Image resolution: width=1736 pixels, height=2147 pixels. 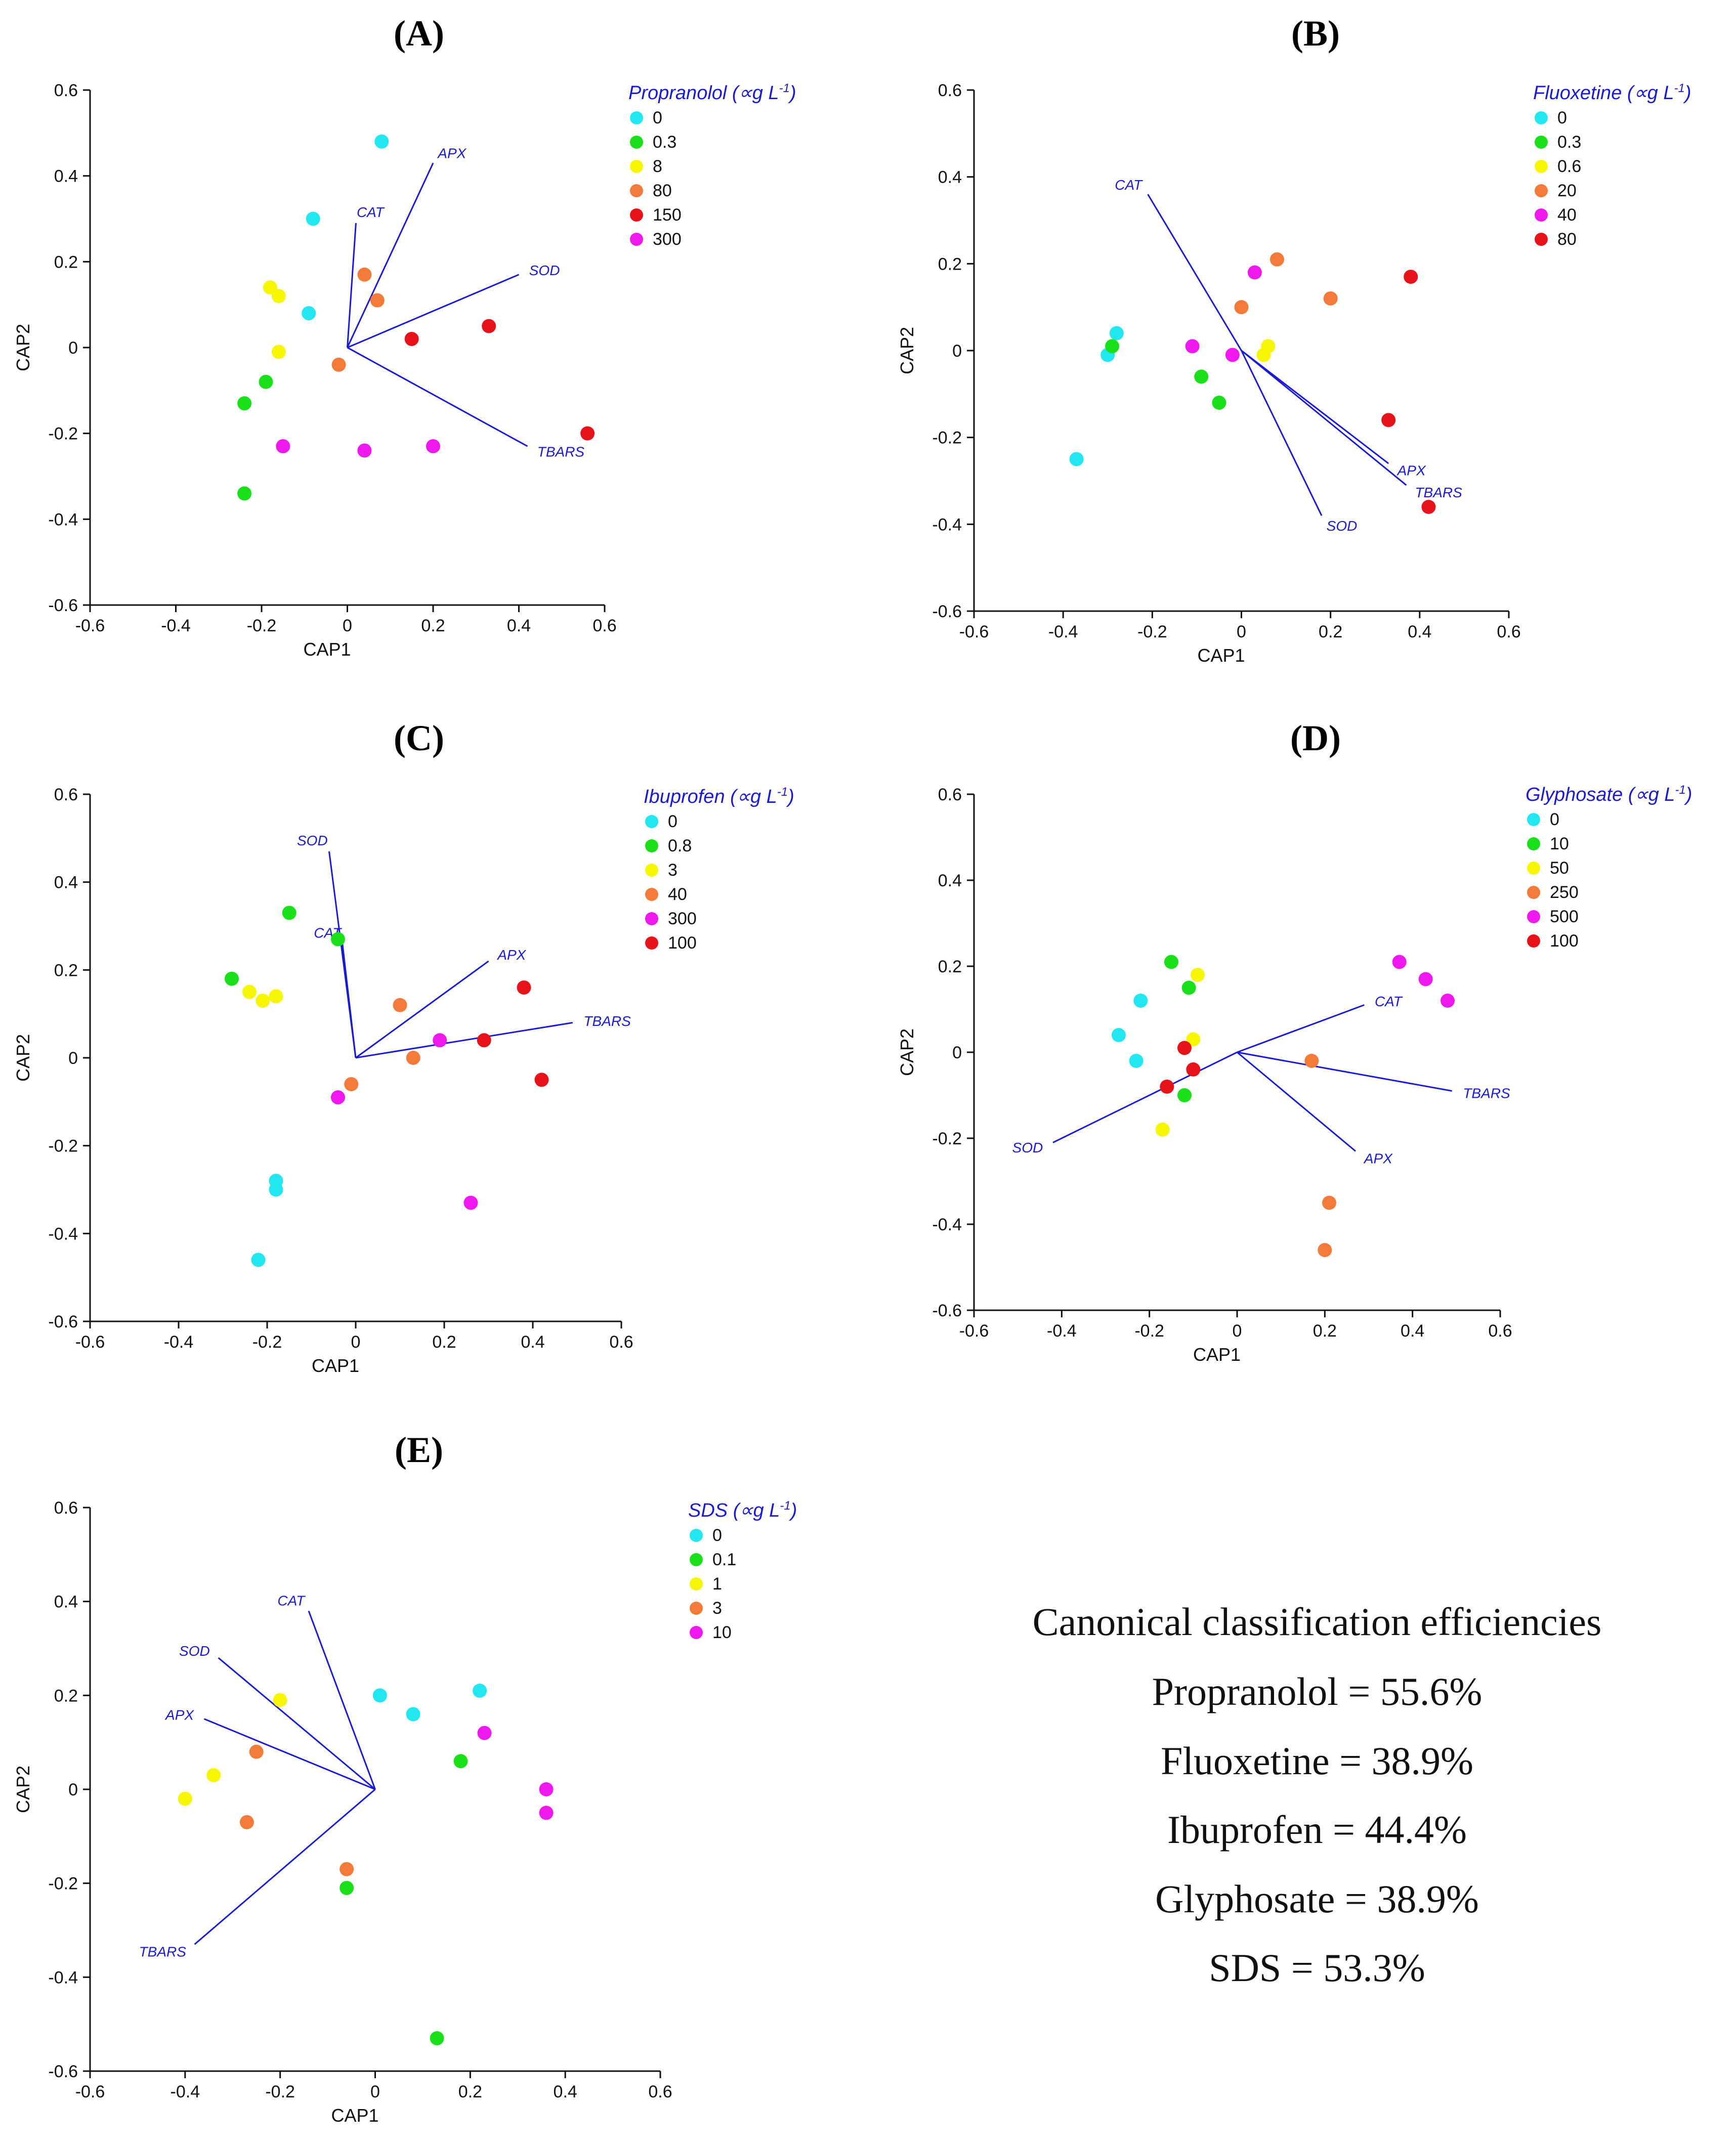 I want to click on vector-cat, so click(x=1194, y=273).